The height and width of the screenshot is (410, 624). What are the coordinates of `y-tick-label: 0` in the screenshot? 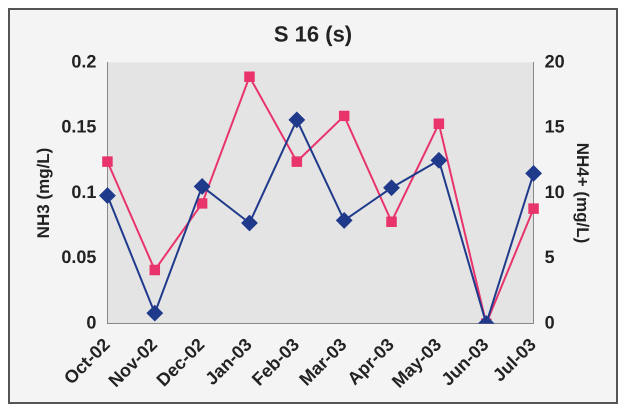 It's located at (91, 322).